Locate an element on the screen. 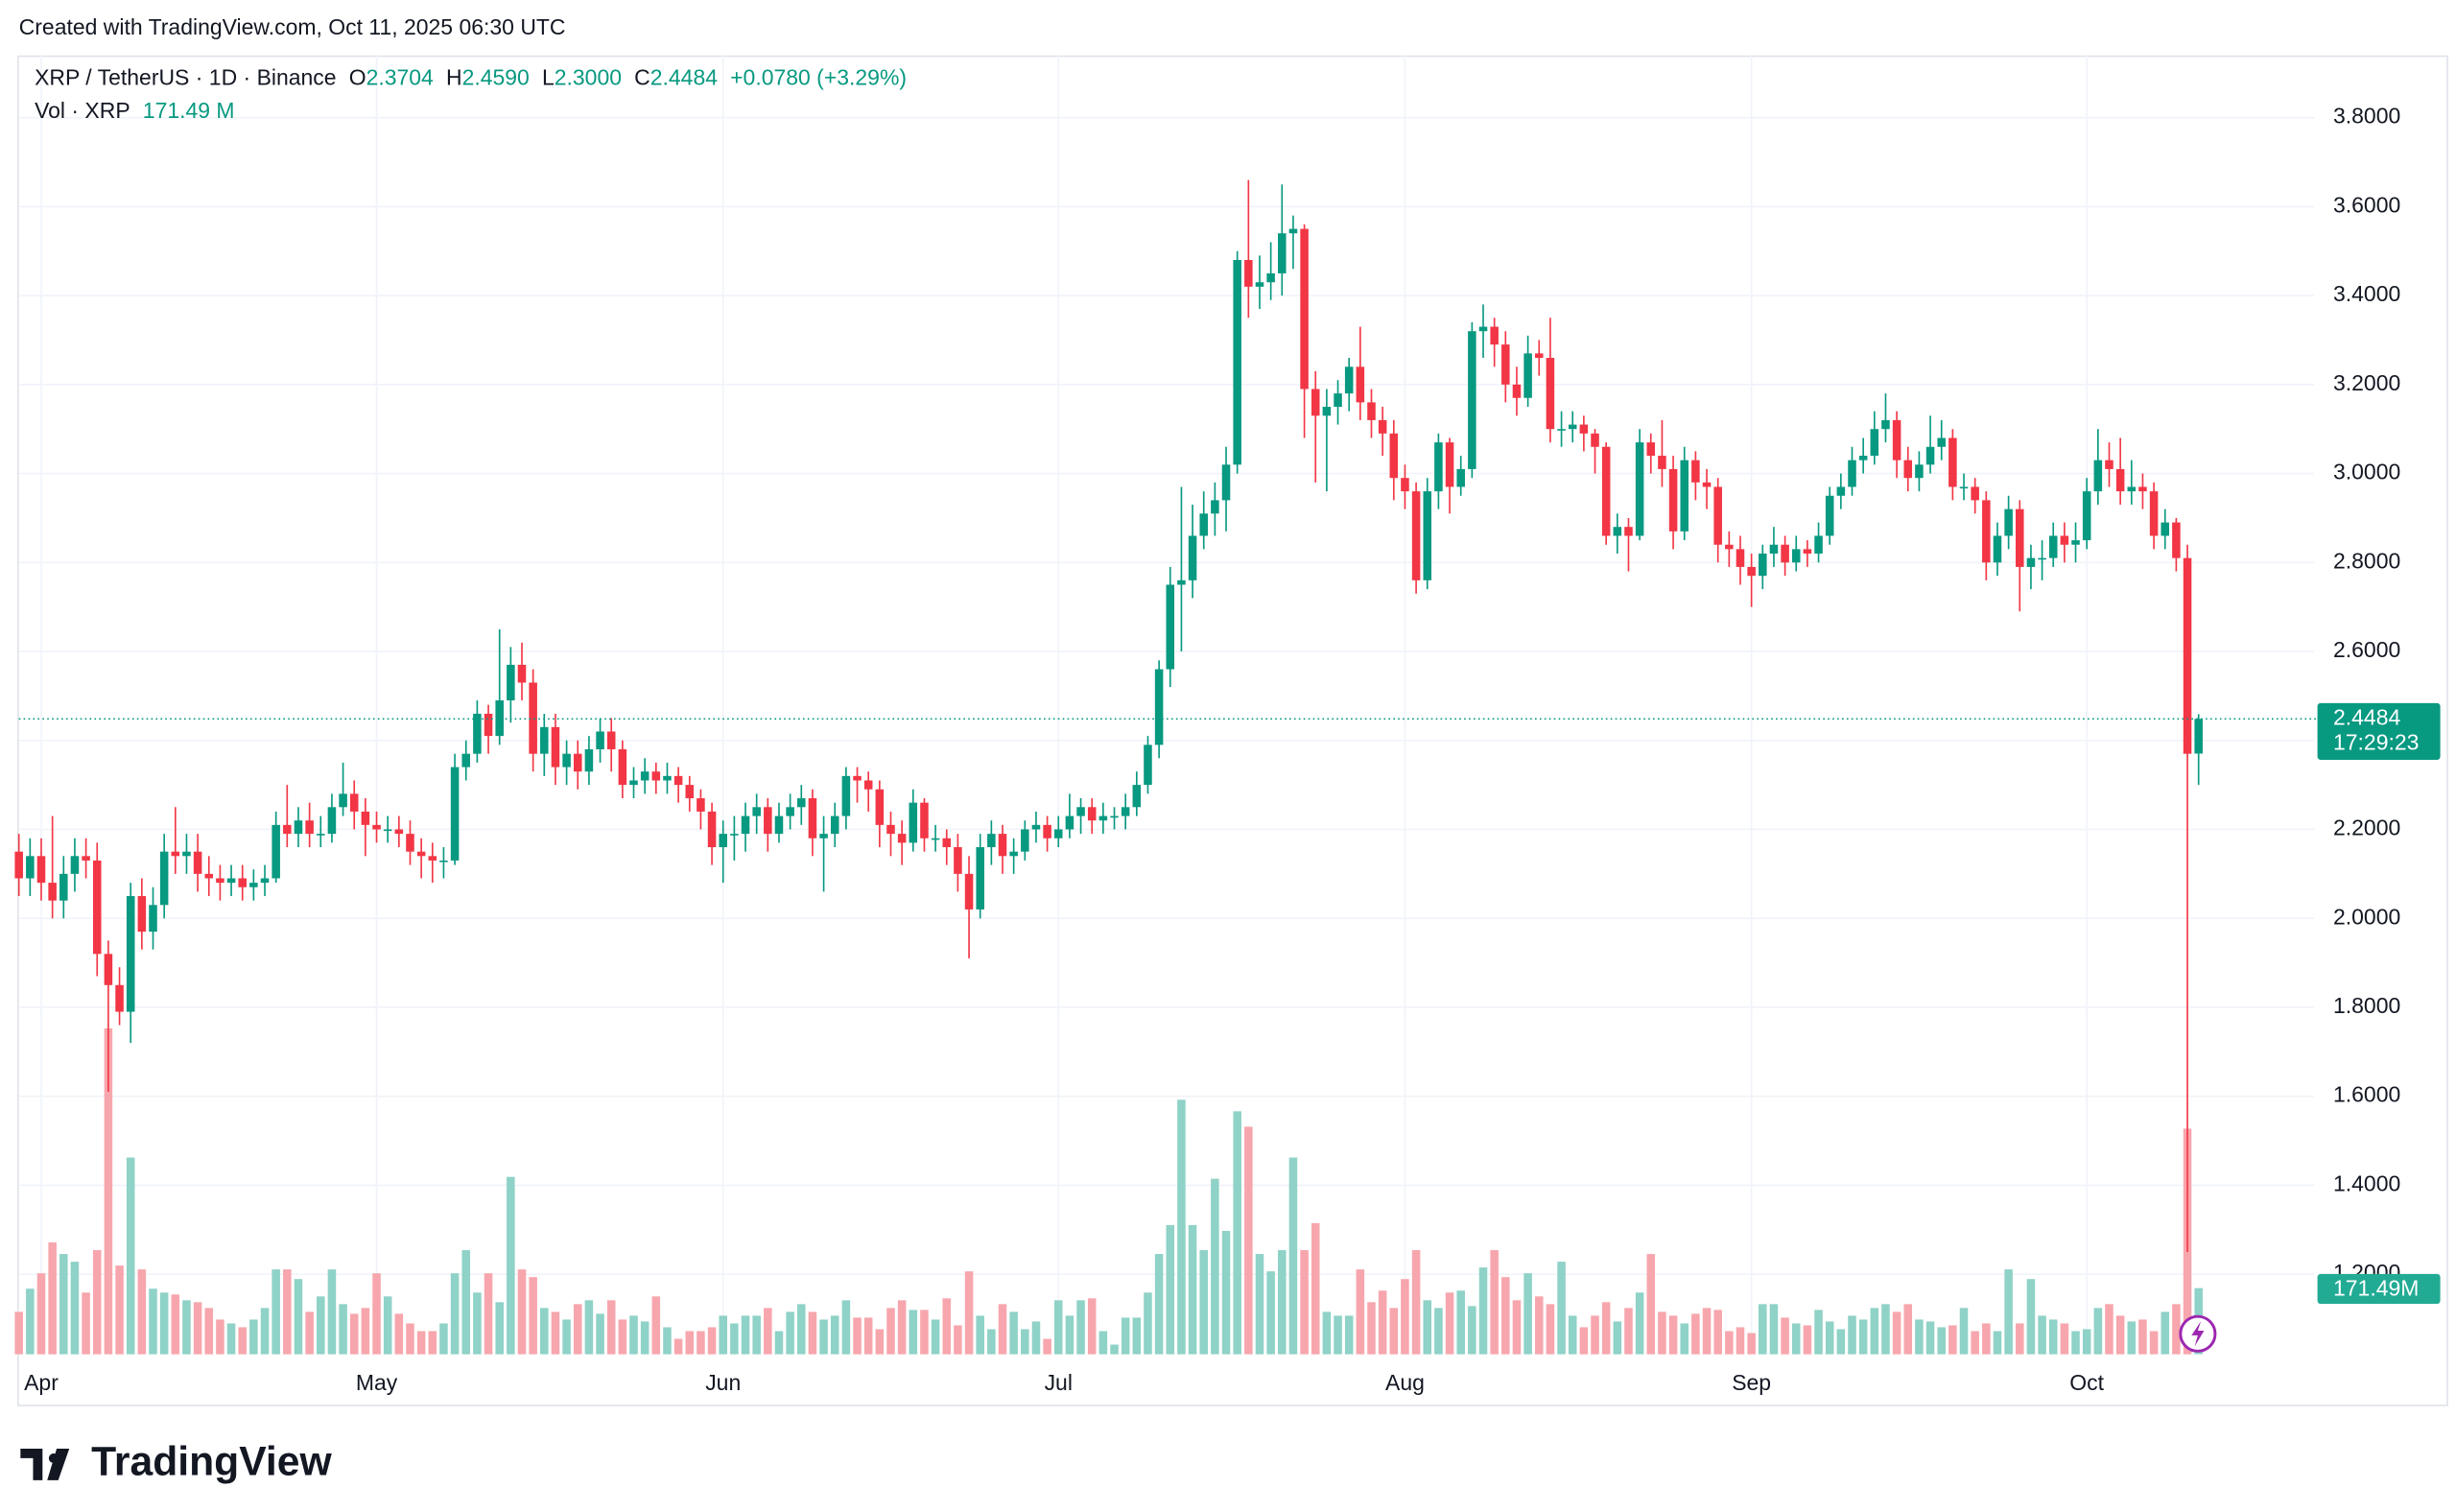 Image resolution: width=2456 pixels, height=1512 pixels. y-tick-label: 1.8000 is located at coordinates (2366, 1005).